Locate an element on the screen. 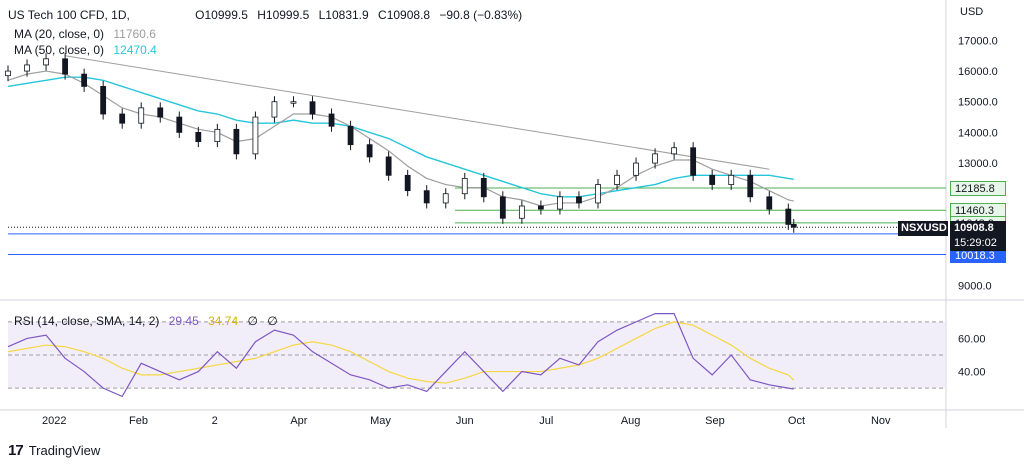 This screenshot has height=472, width=1024. price-tick-label: 16000.0 is located at coordinates (978, 72).